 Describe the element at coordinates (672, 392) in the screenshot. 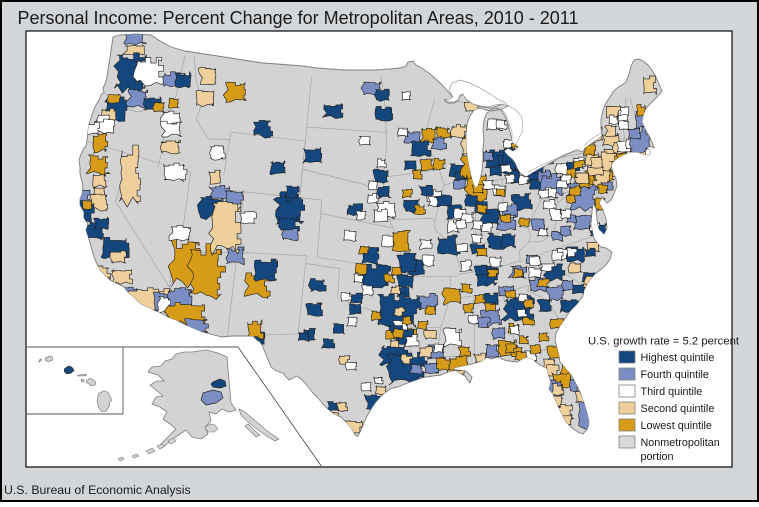

I see `svg-text: Third quintile` at that location.